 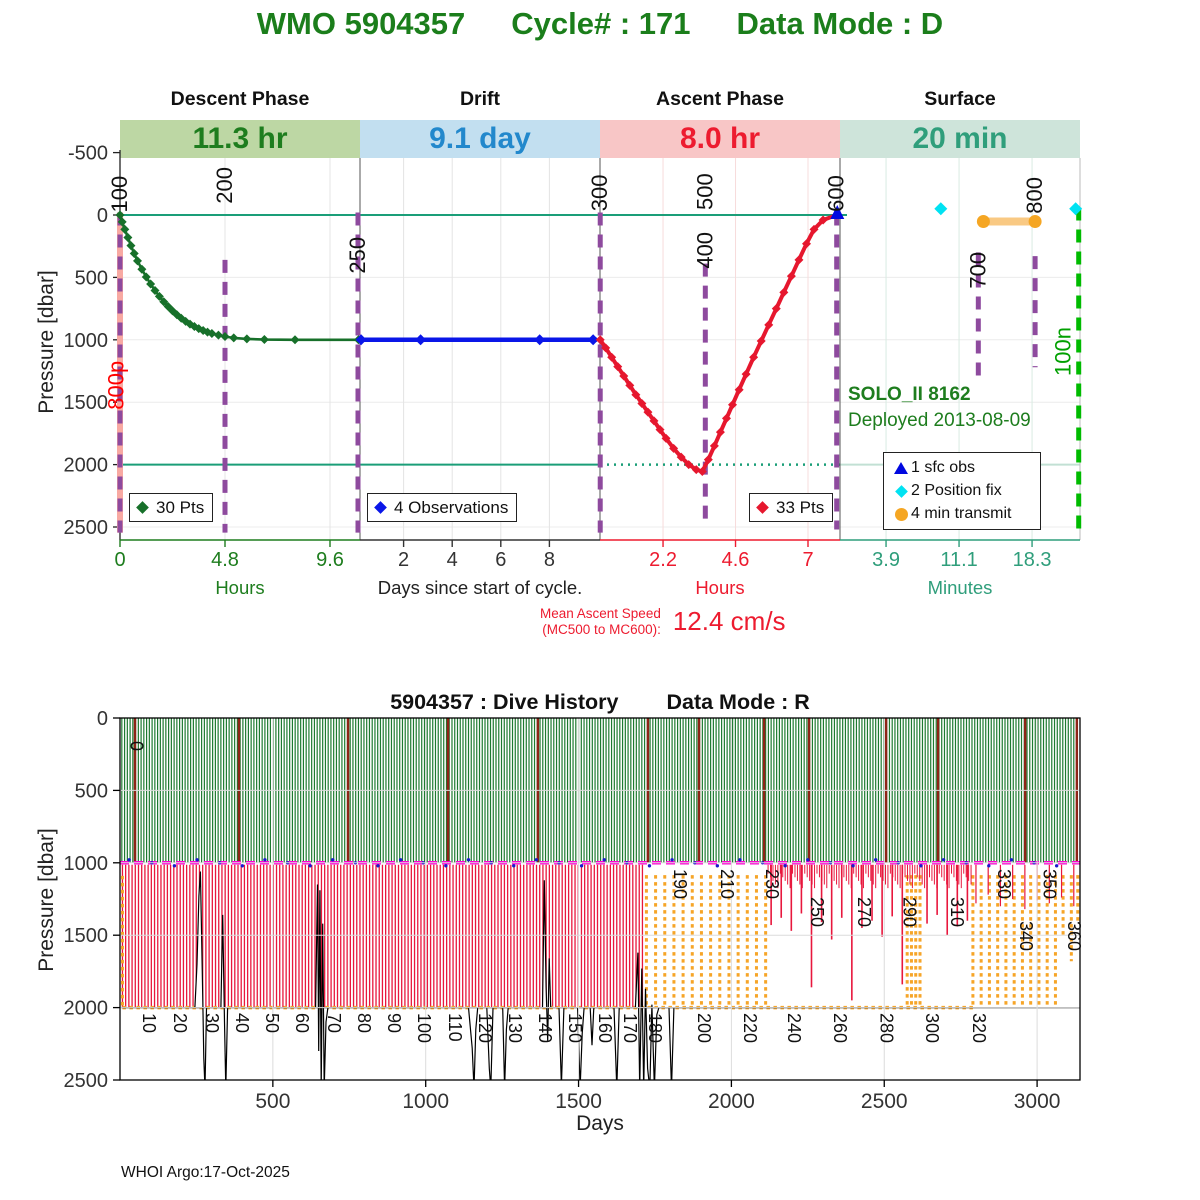 I want to click on svg-text: 1000, so click(x=86, y=864).